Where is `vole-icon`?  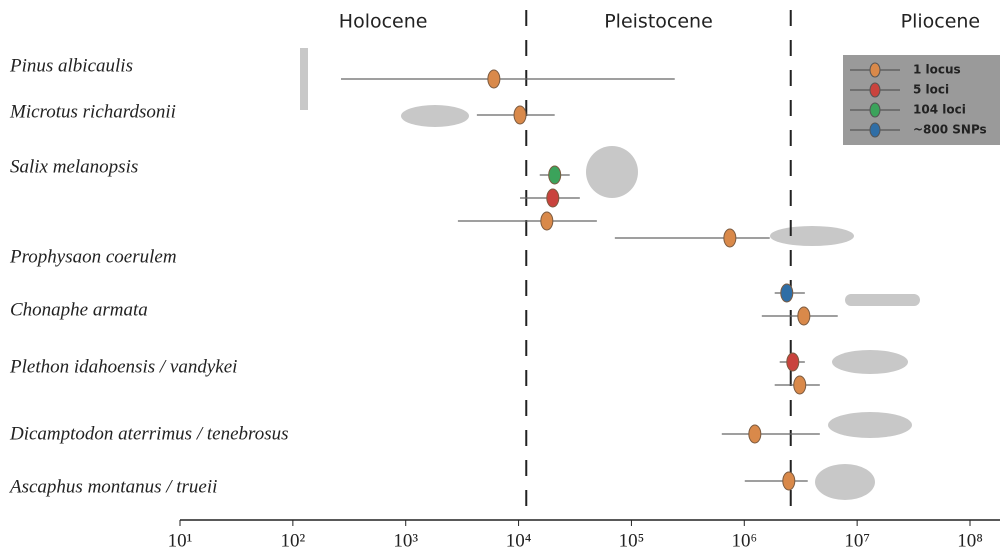 vole-icon is located at coordinates (435, 116).